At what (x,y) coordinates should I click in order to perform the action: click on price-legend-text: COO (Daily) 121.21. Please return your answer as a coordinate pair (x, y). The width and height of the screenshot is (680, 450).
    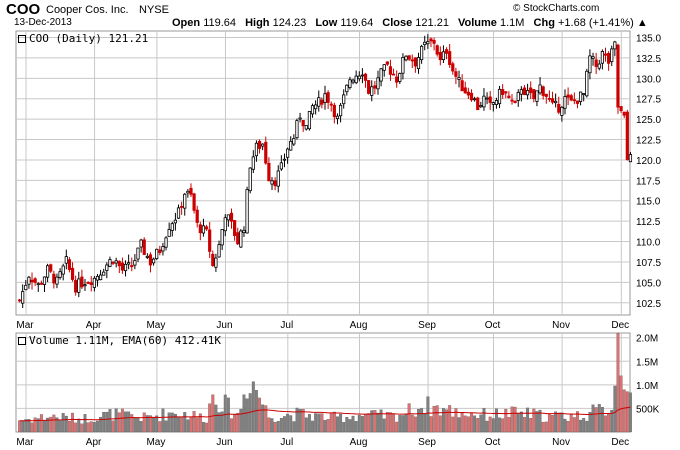
    Looking at the image, I should click on (89, 38).